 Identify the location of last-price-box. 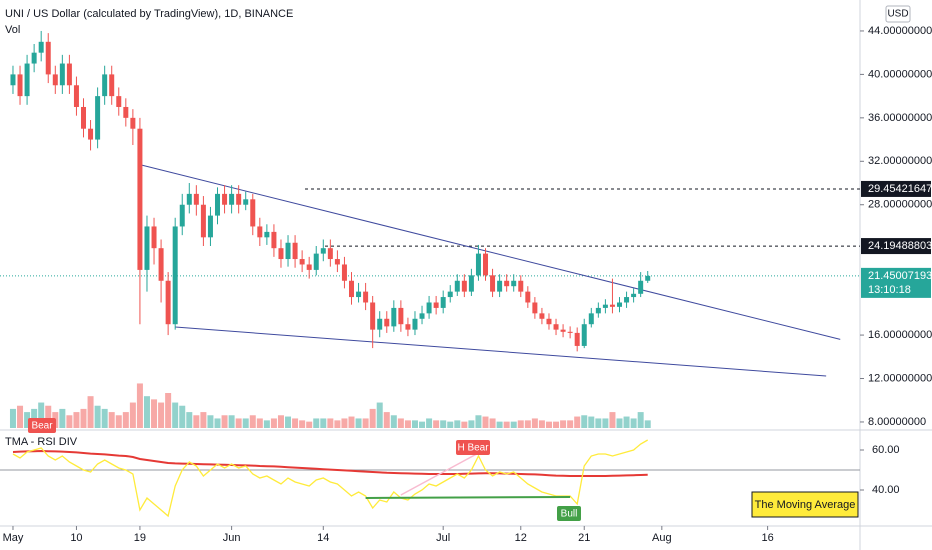
(896, 282).